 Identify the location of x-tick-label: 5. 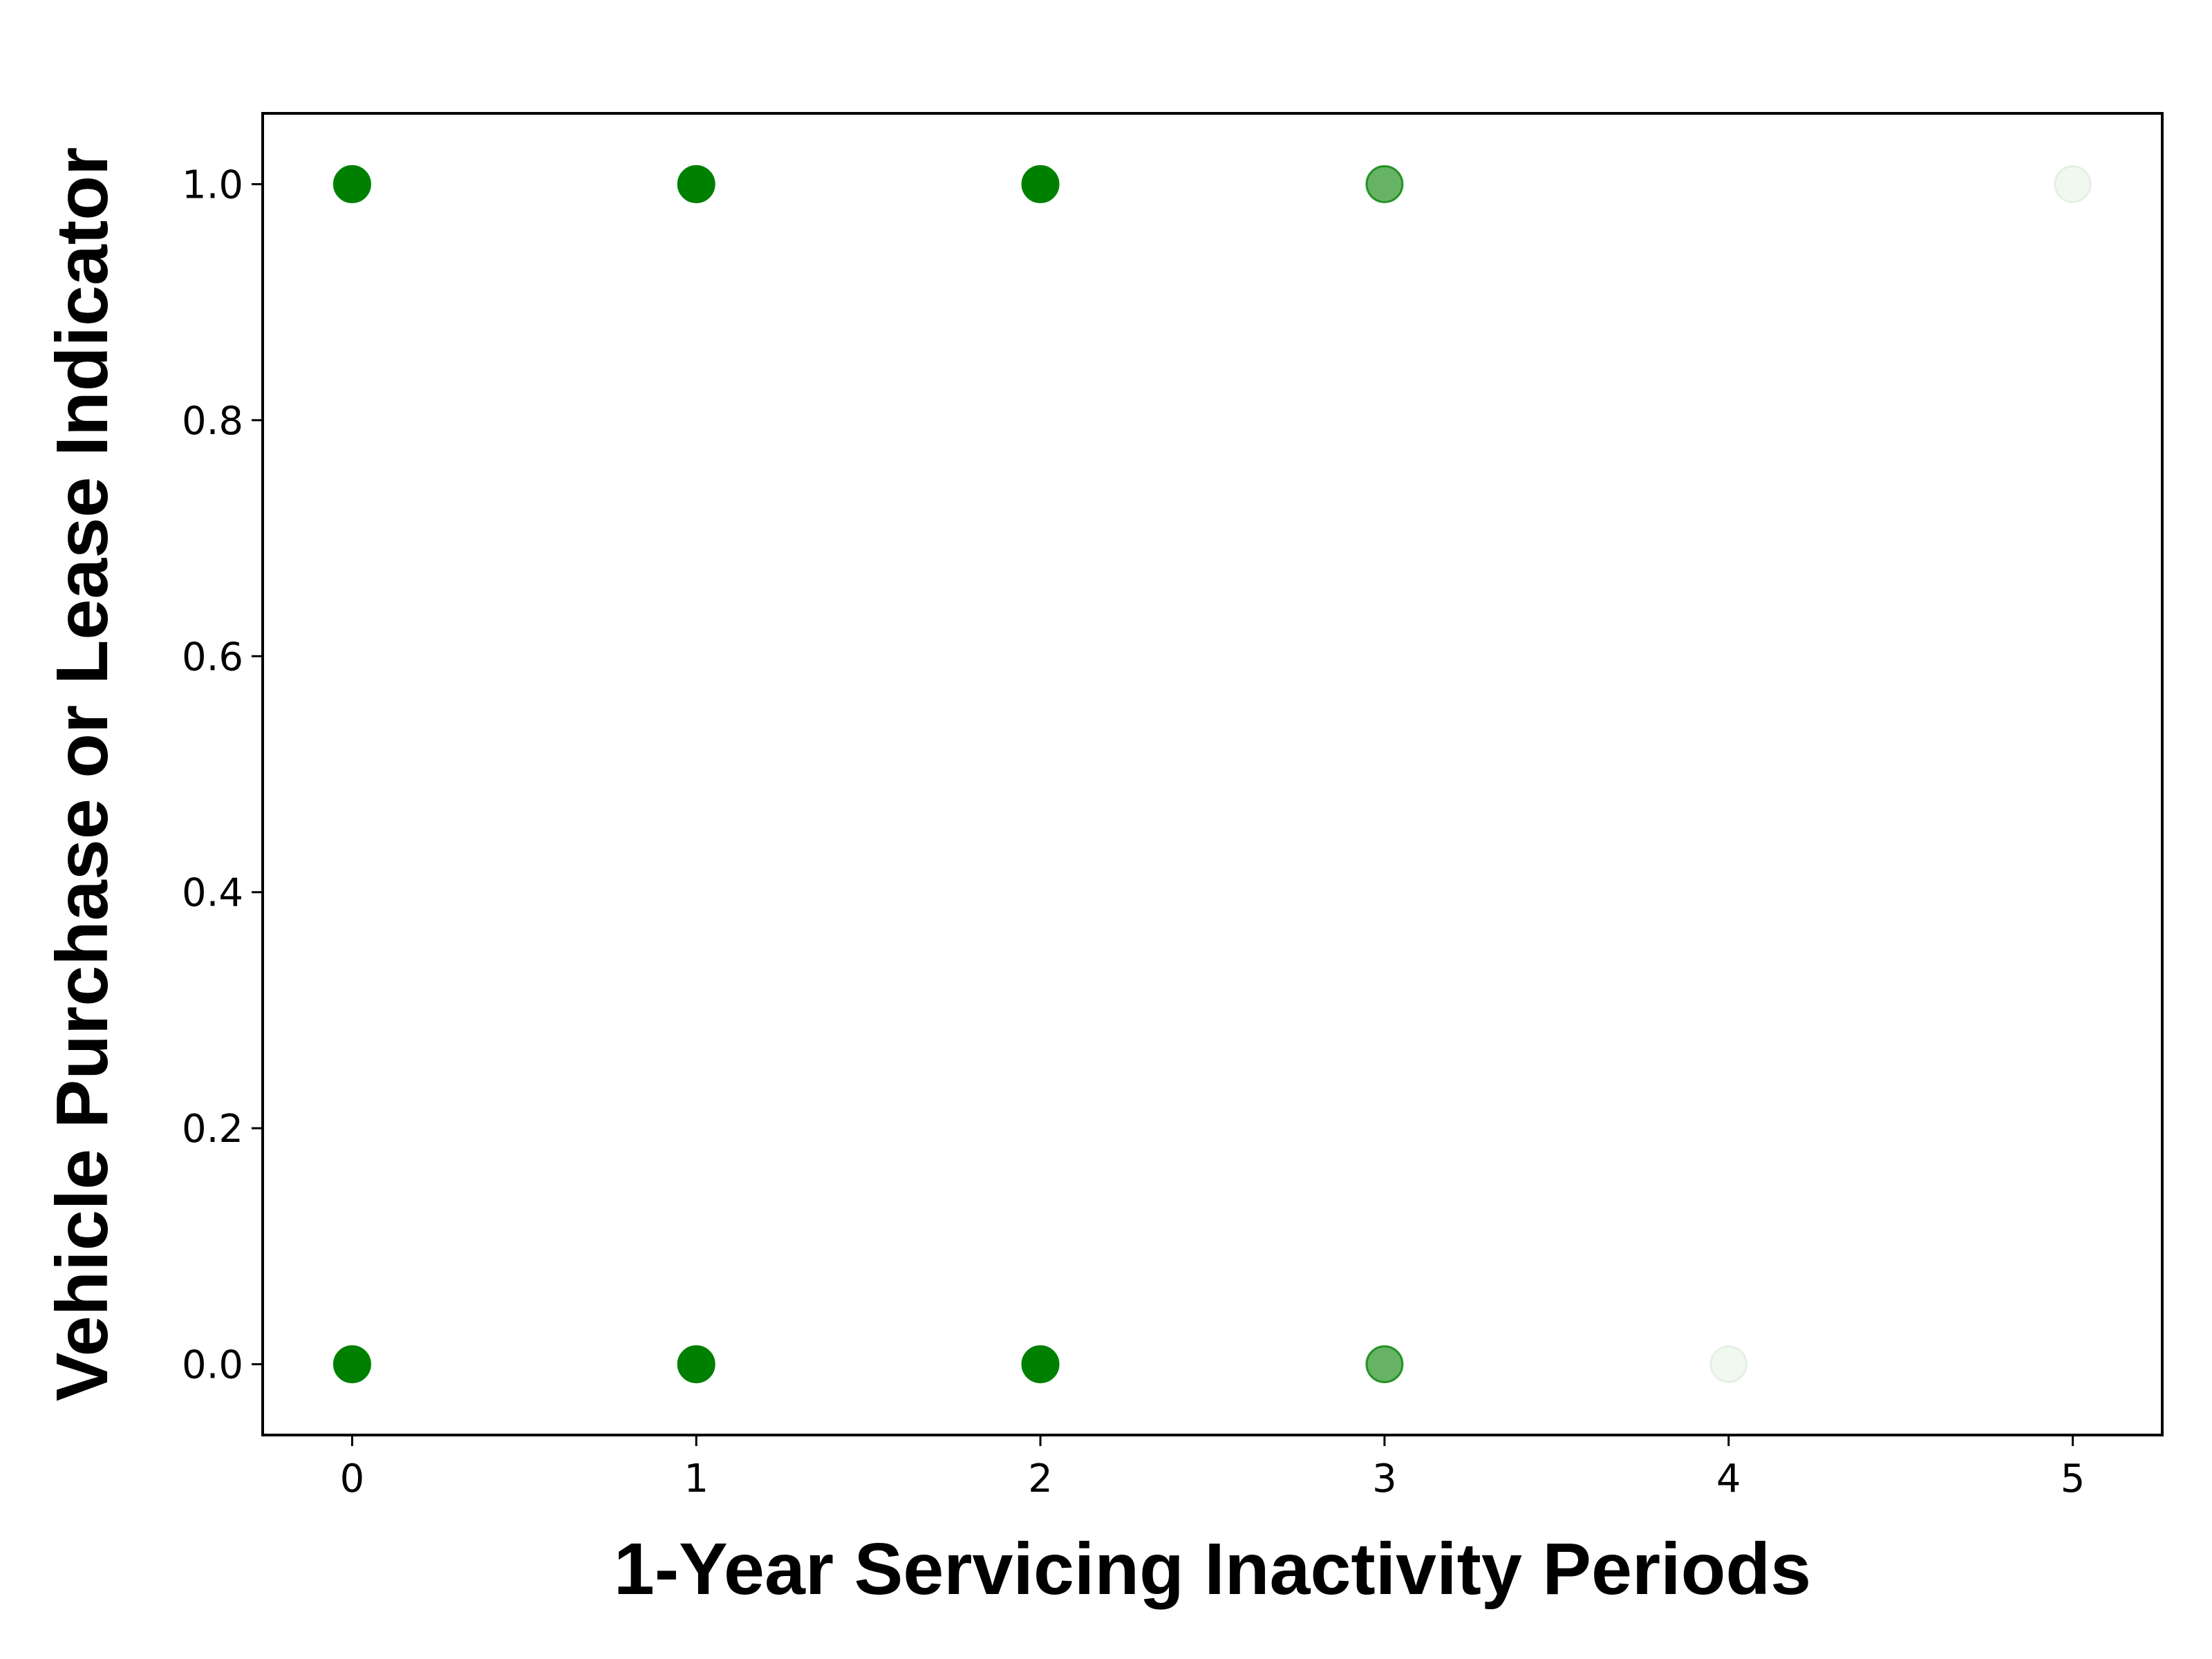
(2074, 1479).